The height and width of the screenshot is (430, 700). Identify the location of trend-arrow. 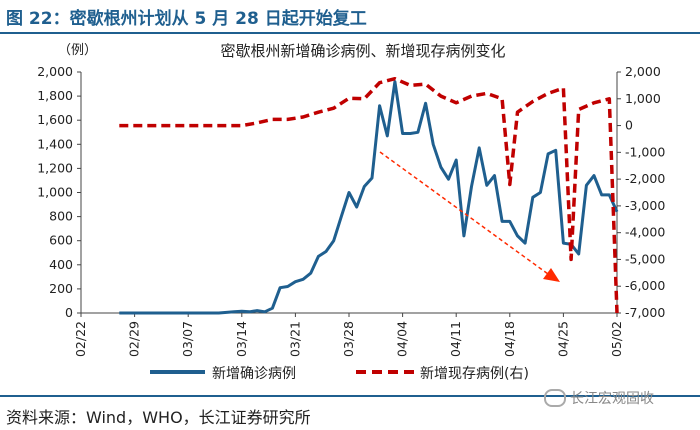
(469, 216).